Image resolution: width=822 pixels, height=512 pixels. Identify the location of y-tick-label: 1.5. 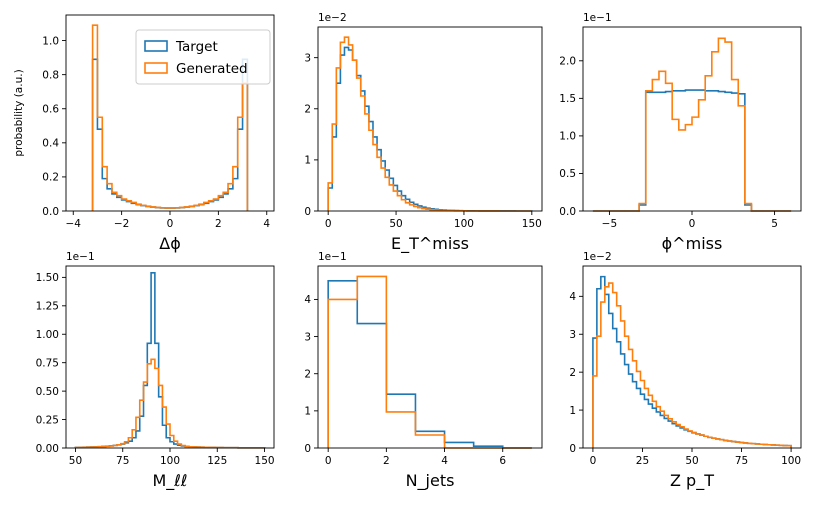
(567, 99).